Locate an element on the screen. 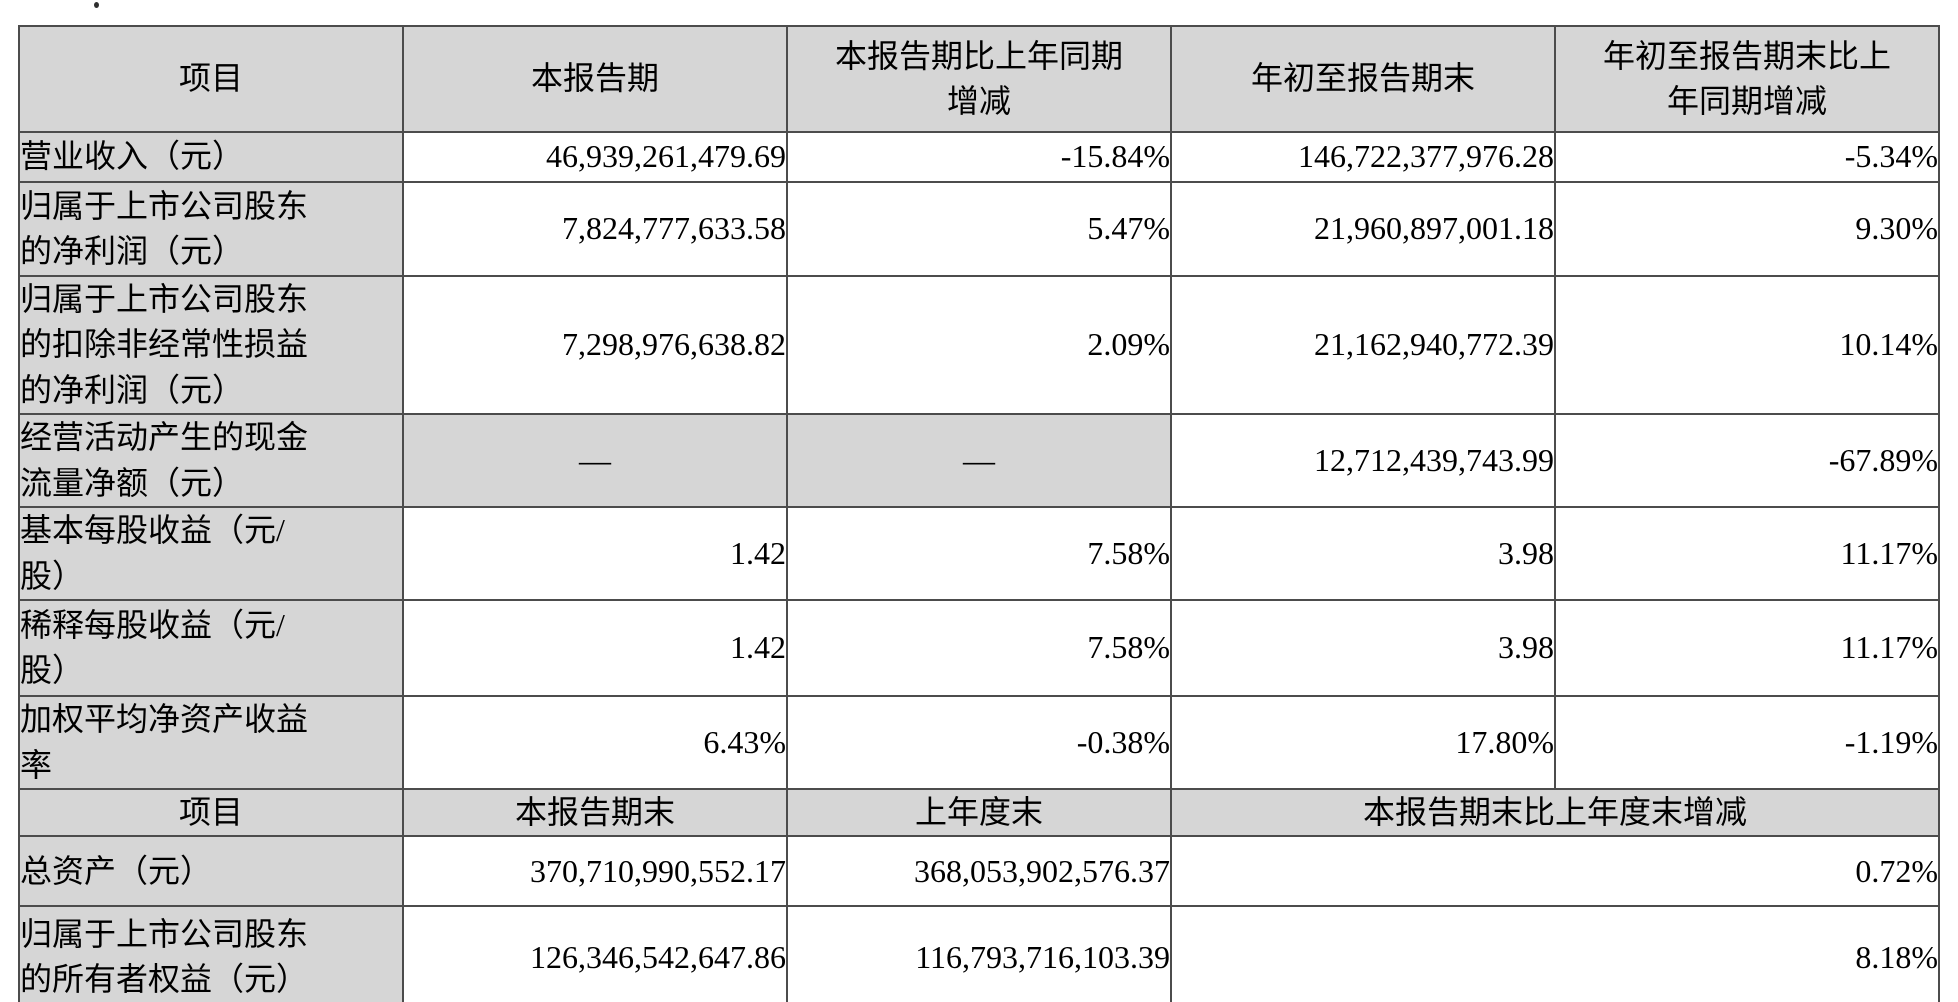  cell-ytd-yoy-change: 9.30% is located at coordinates (1747, 229).